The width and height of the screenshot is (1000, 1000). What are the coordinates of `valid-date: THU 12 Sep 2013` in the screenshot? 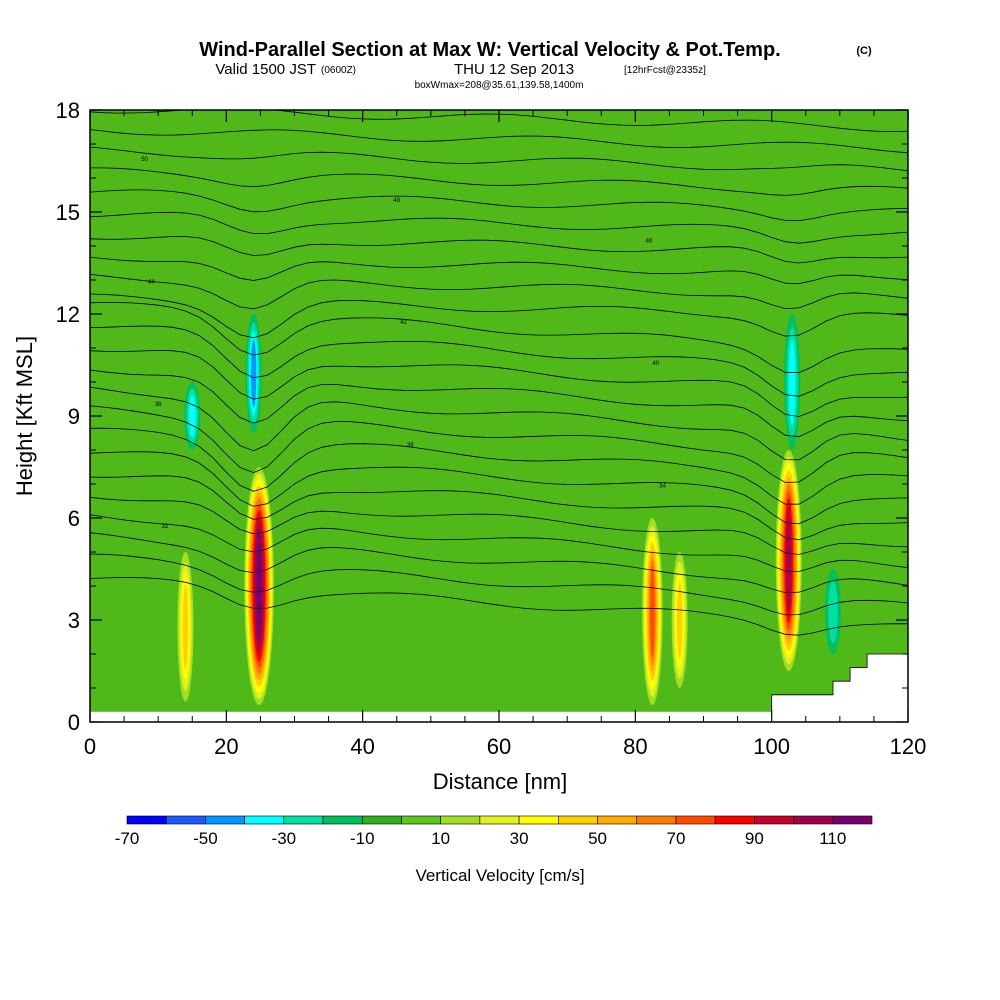 It's located at (514, 69).